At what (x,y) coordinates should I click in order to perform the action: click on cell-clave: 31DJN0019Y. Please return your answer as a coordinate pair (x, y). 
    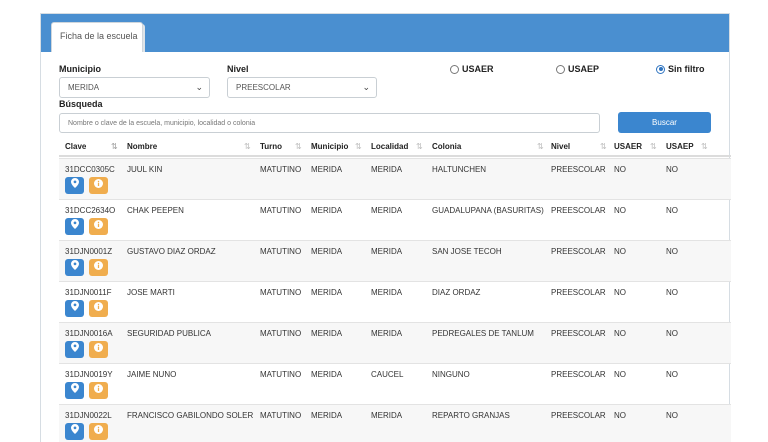
    Looking at the image, I should click on (89, 374).